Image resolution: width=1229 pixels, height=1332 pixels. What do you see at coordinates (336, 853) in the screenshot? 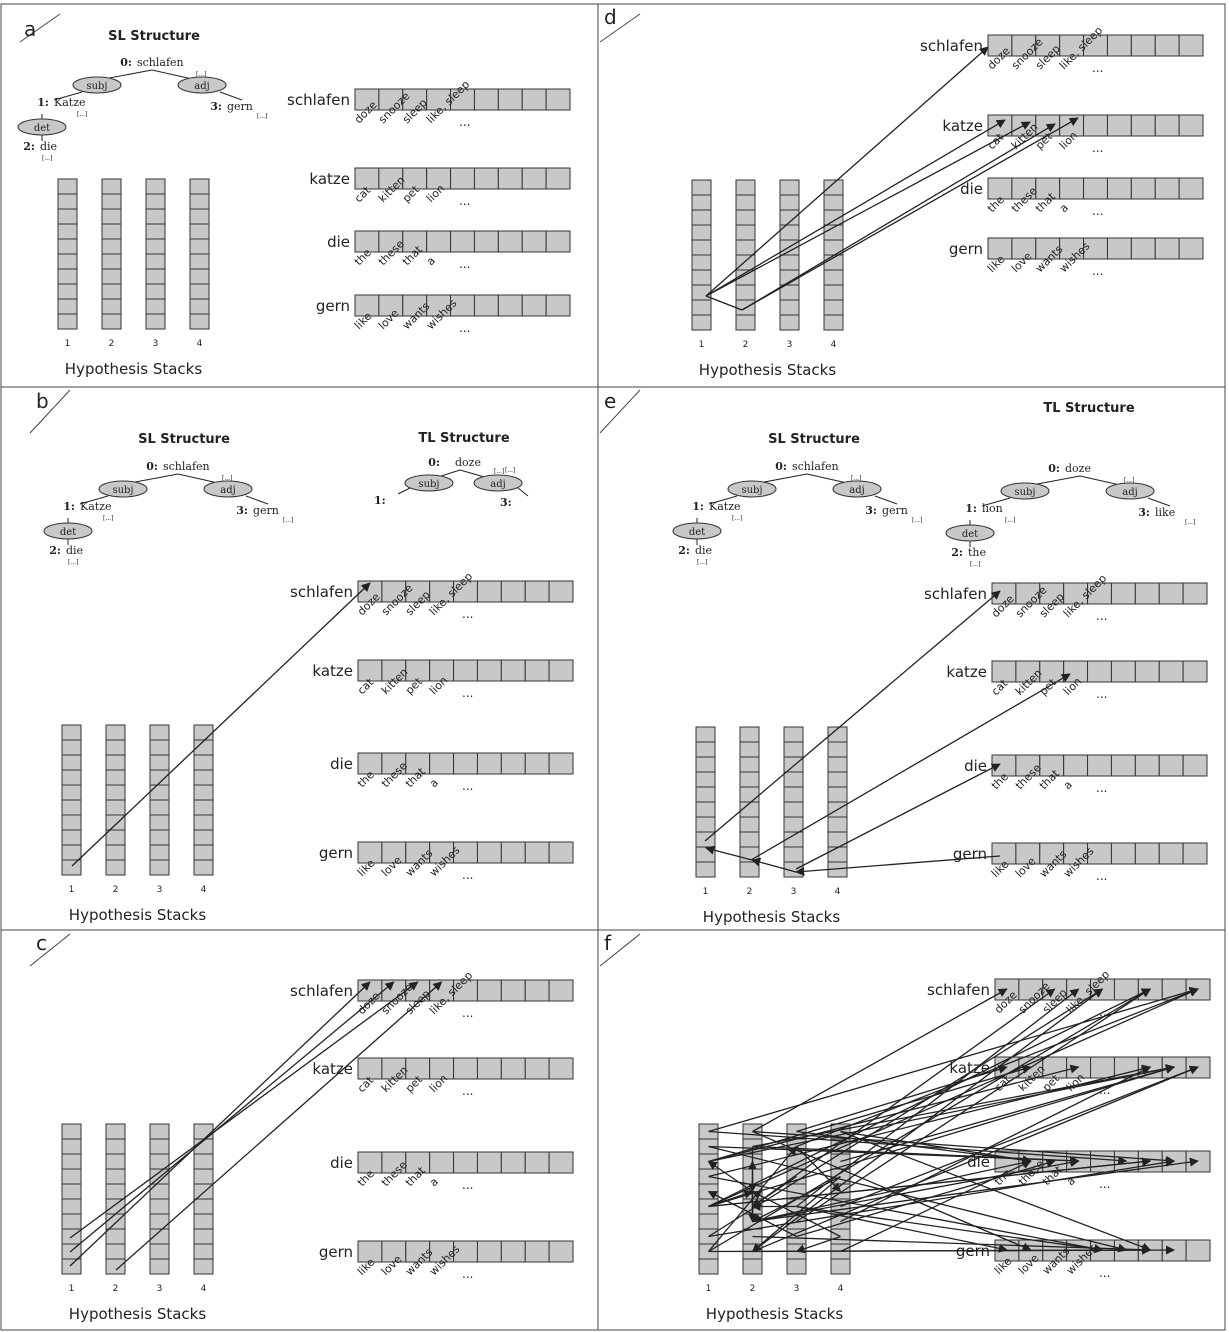
I see `source-word-gern: gern` at bounding box center [336, 853].